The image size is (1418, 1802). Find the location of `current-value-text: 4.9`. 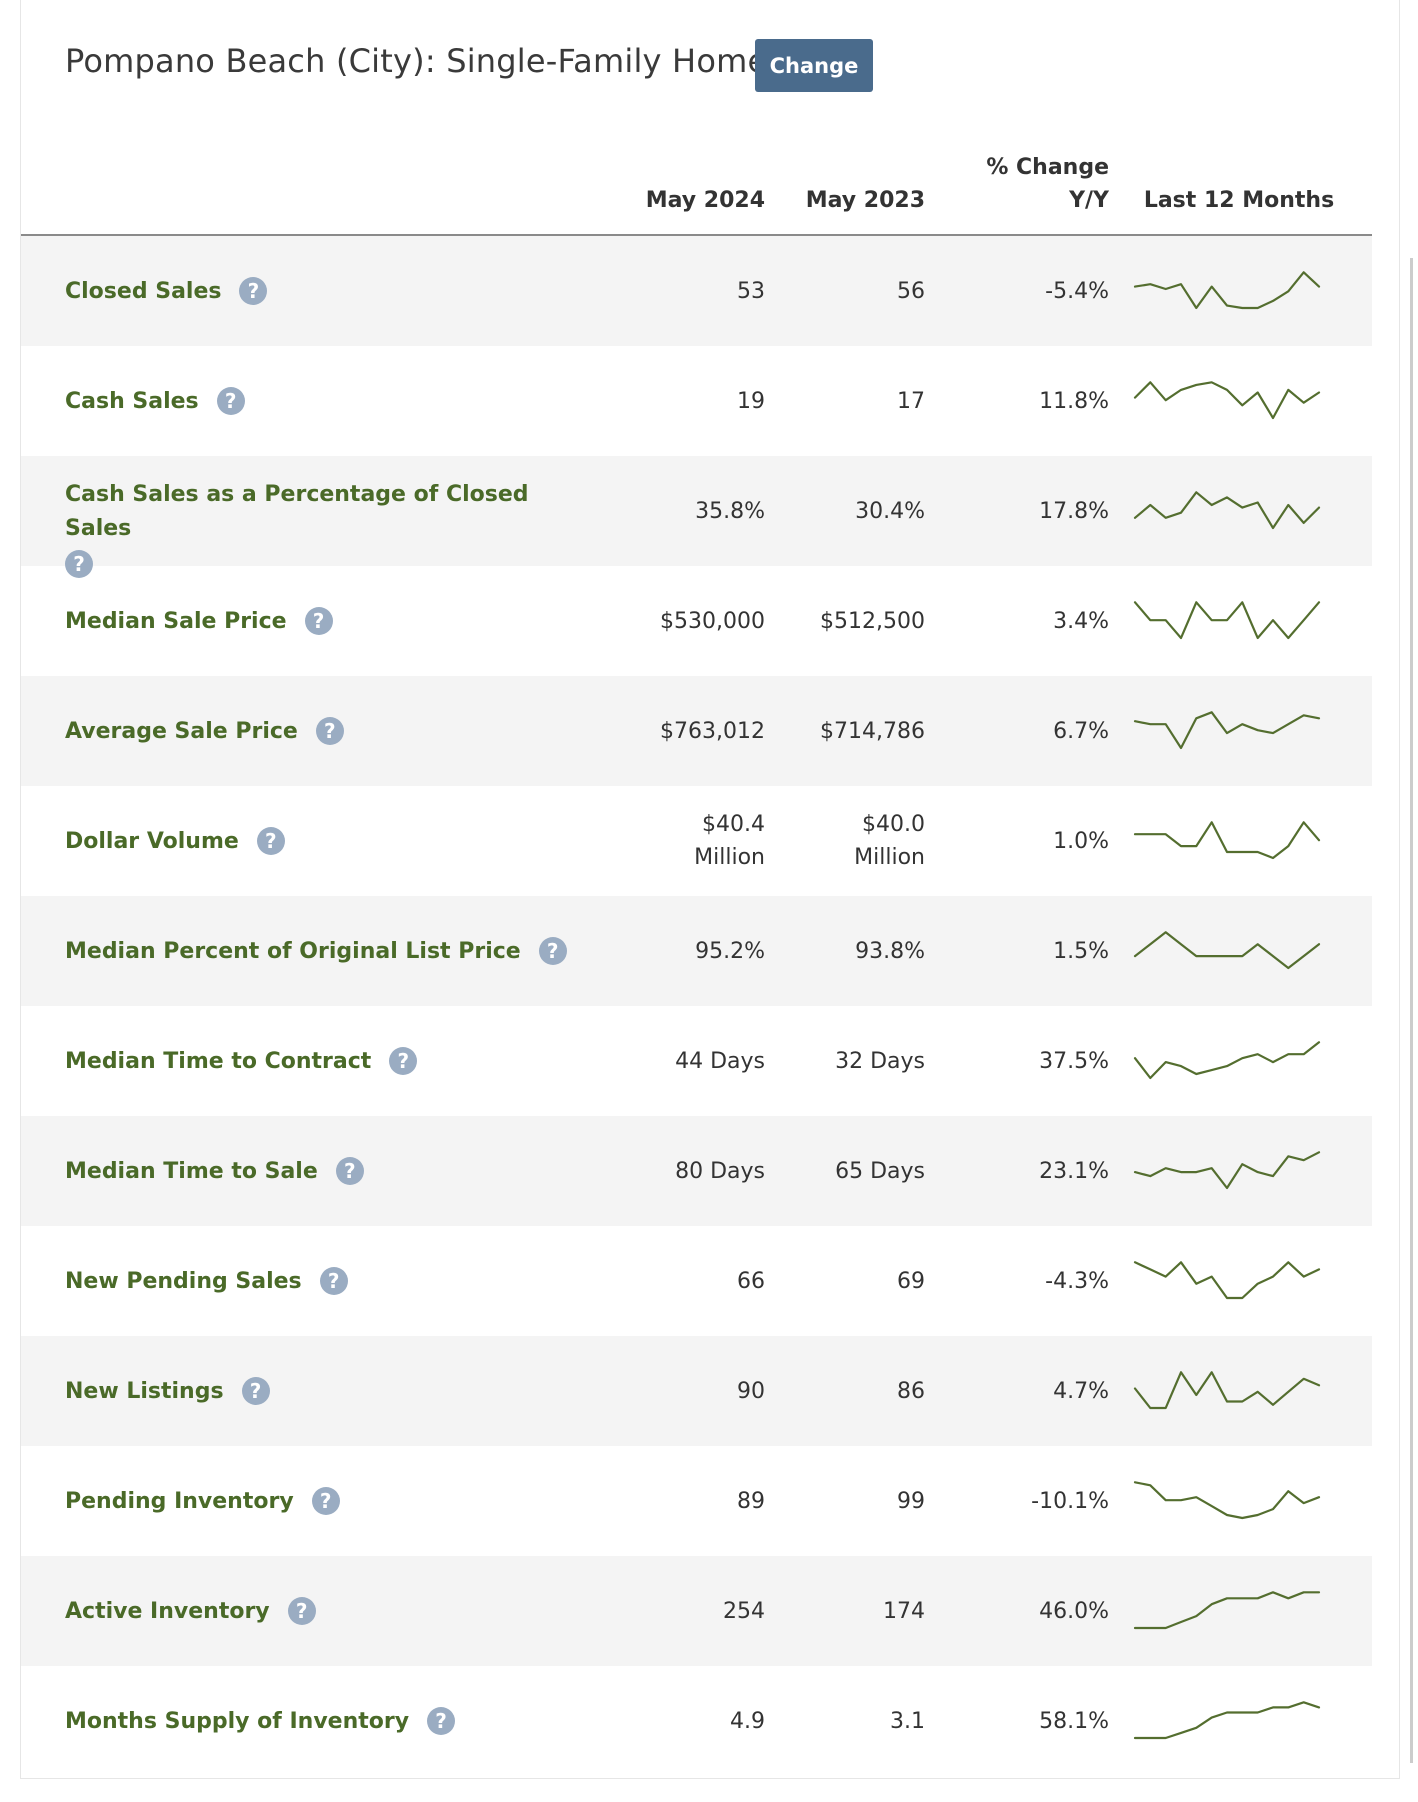

current-value-text: 4.9 is located at coordinates (747, 1721).